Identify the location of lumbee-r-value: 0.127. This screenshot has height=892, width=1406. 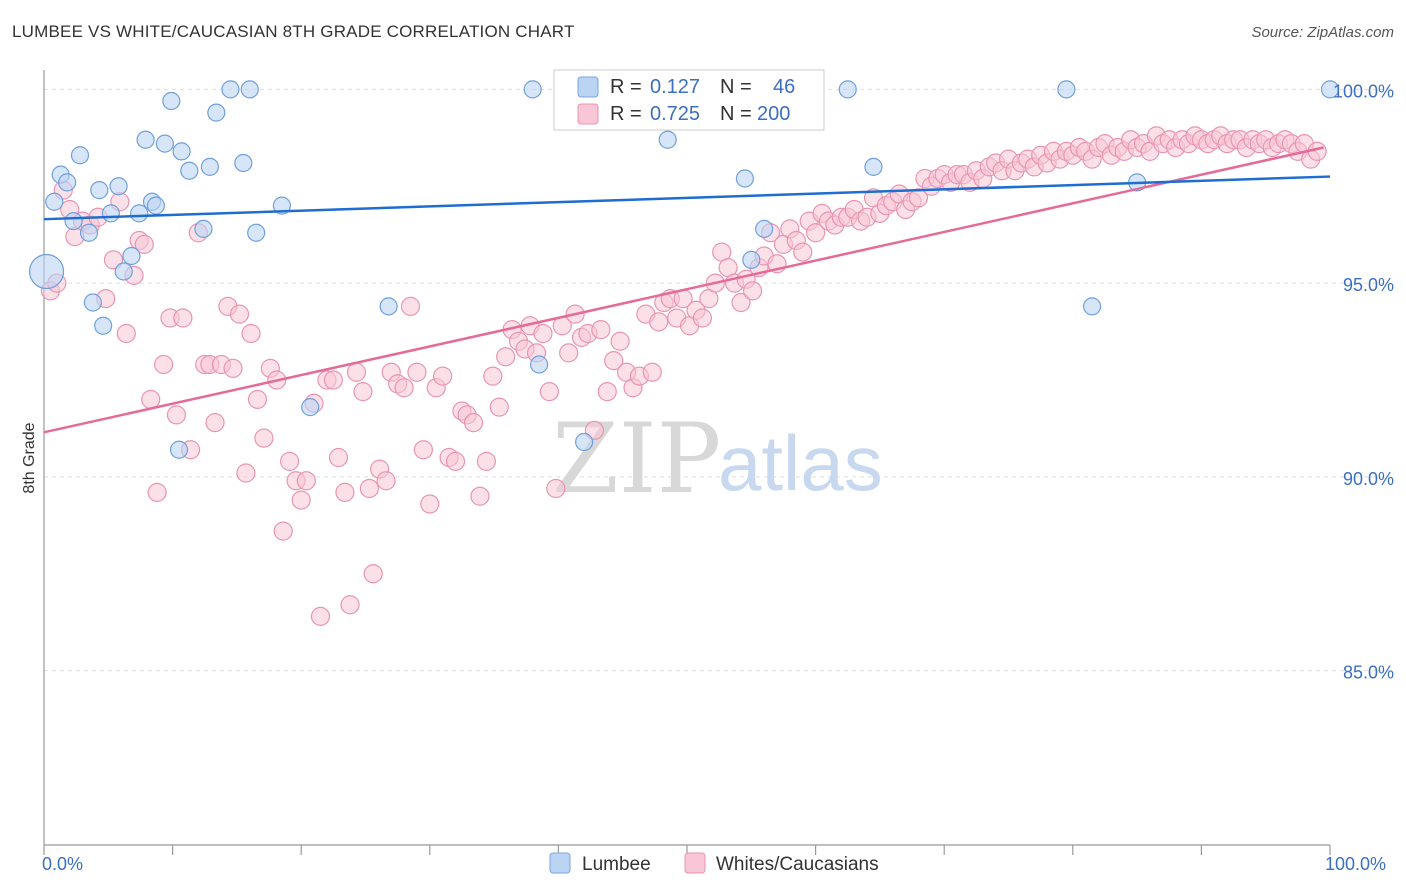
(675, 87).